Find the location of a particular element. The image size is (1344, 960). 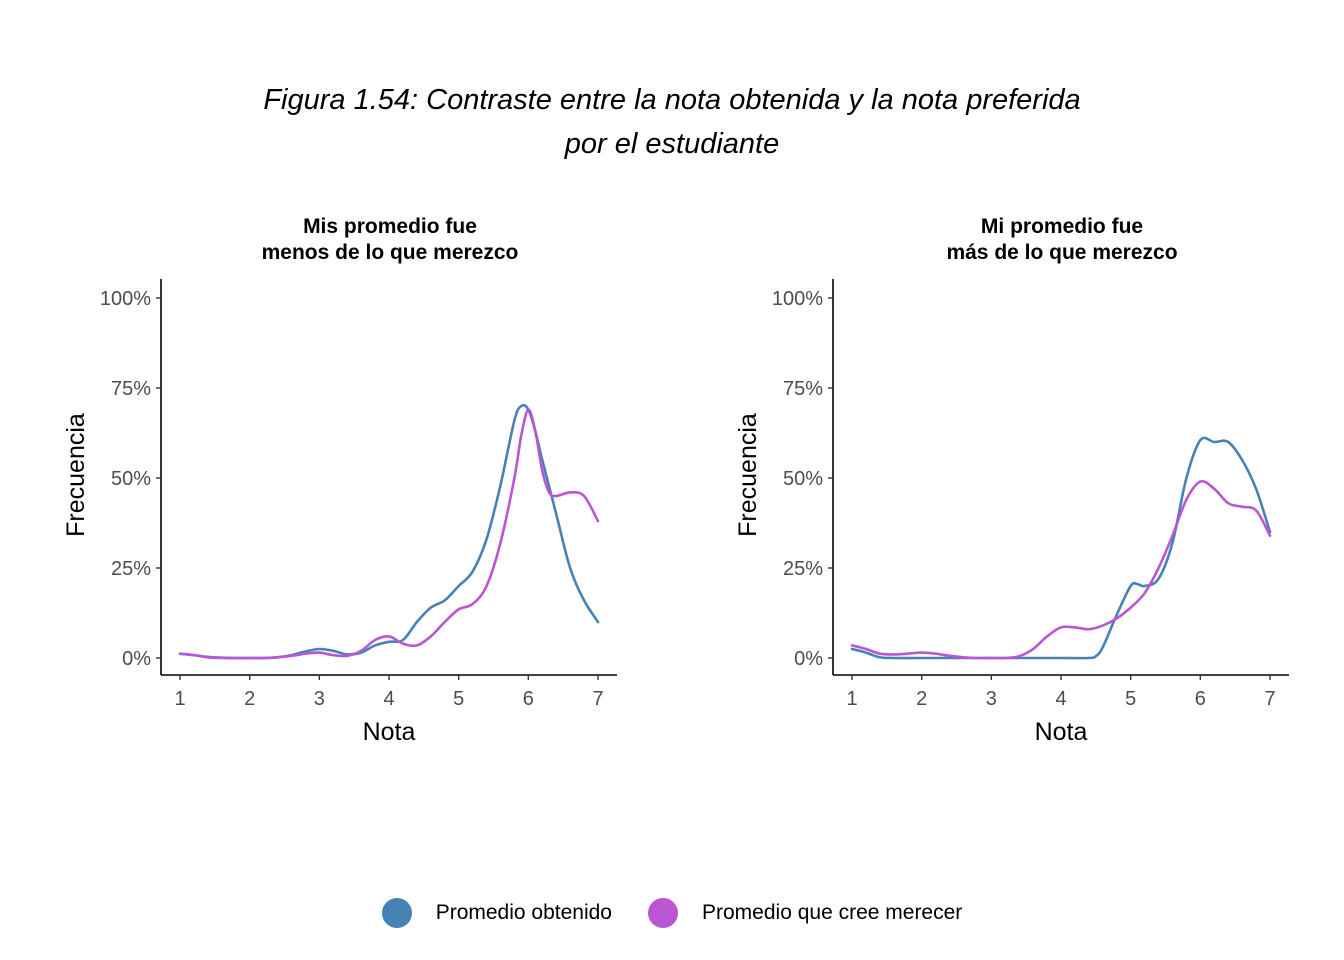

panel-title-line-2: más de lo que merezco is located at coordinates (1061, 252).